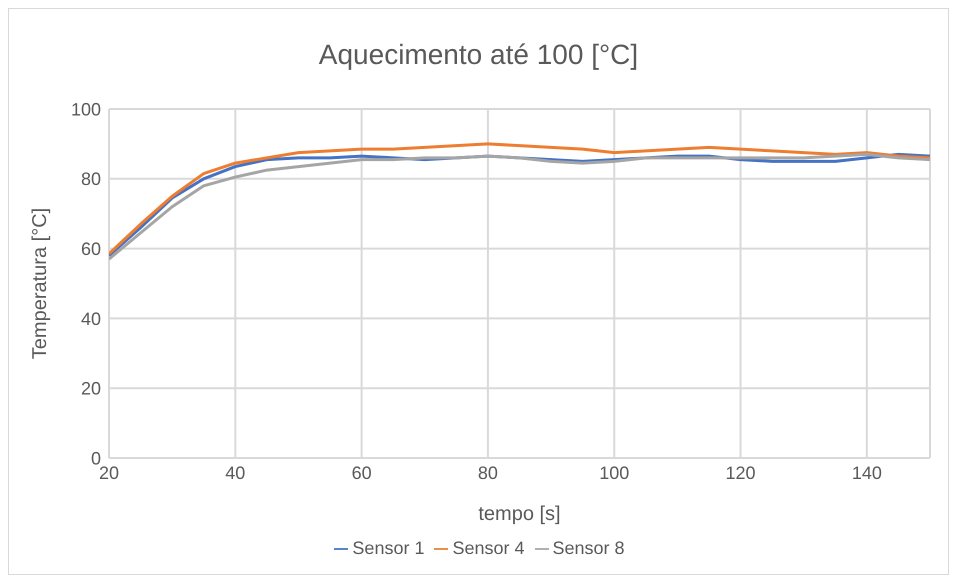 The width and height of the screenshot is (957, 583). I want to click on y-tick-label: 80, so click(90, 179).